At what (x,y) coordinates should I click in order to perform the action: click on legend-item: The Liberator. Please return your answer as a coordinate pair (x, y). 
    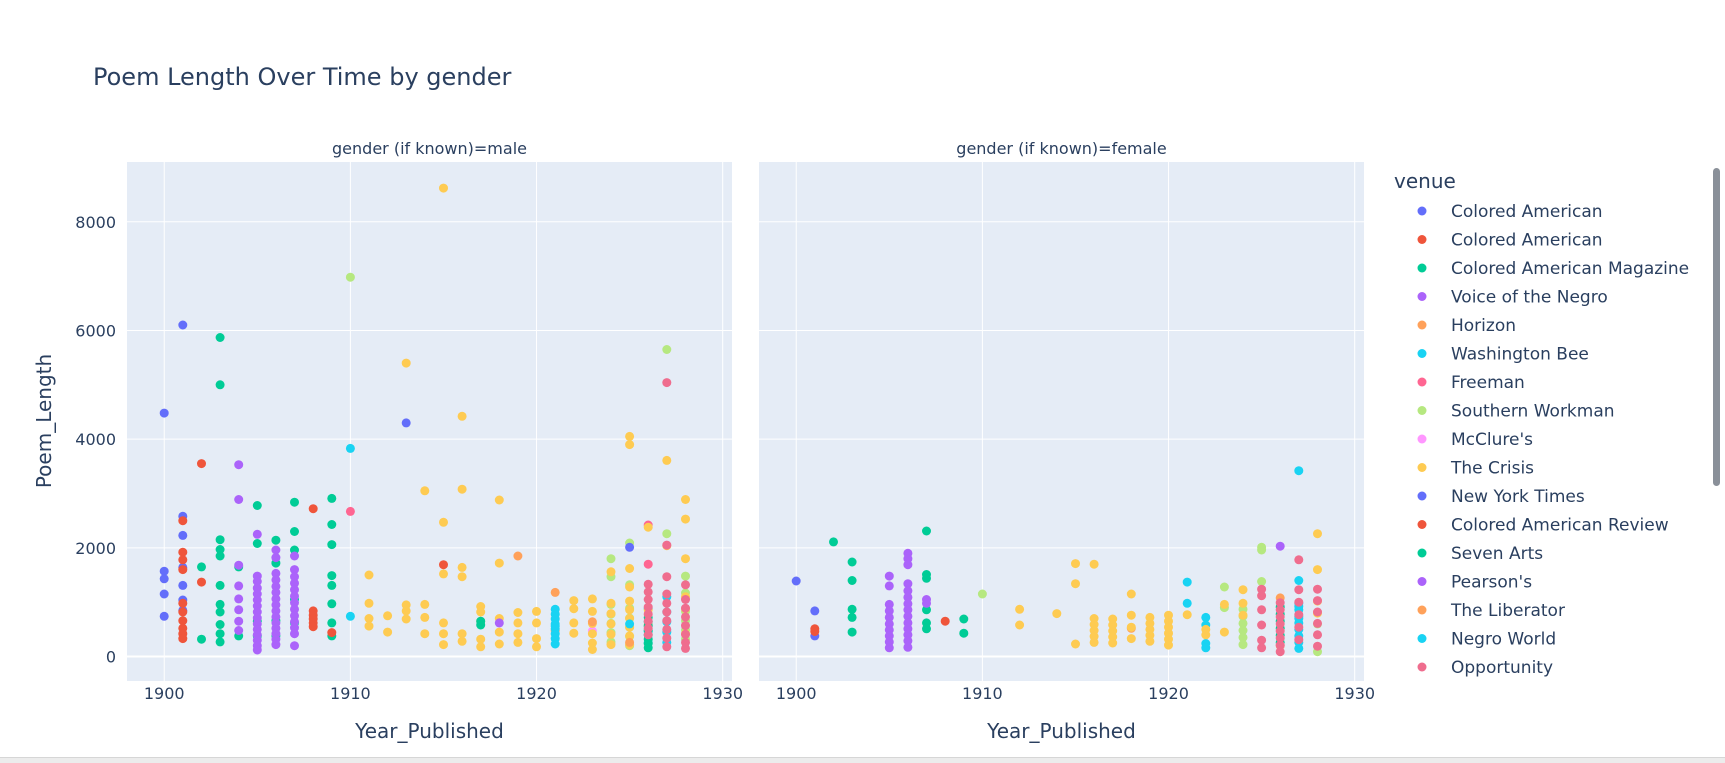
    Looking at the image, I should click on (1491, 611).